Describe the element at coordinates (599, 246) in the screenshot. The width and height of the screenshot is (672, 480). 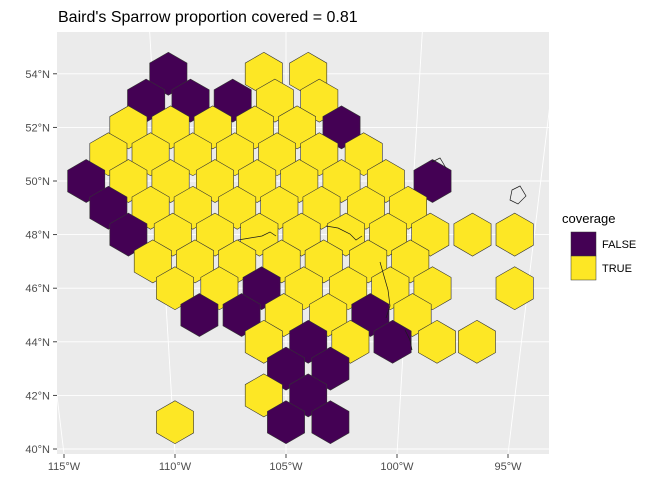
I see `legend: coverage FALSE TRUE` at that location.